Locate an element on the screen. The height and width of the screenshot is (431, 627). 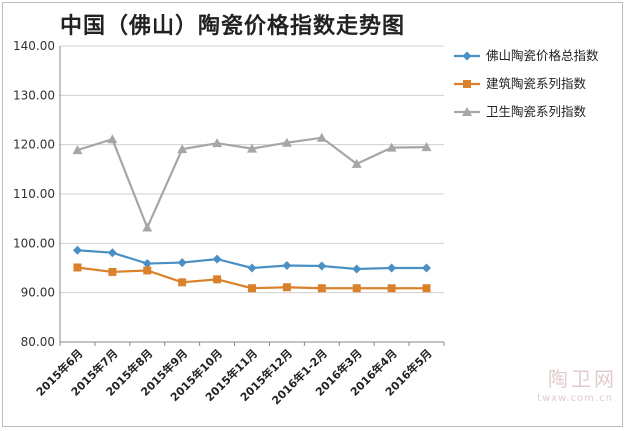
legend-label: 建筑陶瓷系列指数 is located at coordinates (536, 83).